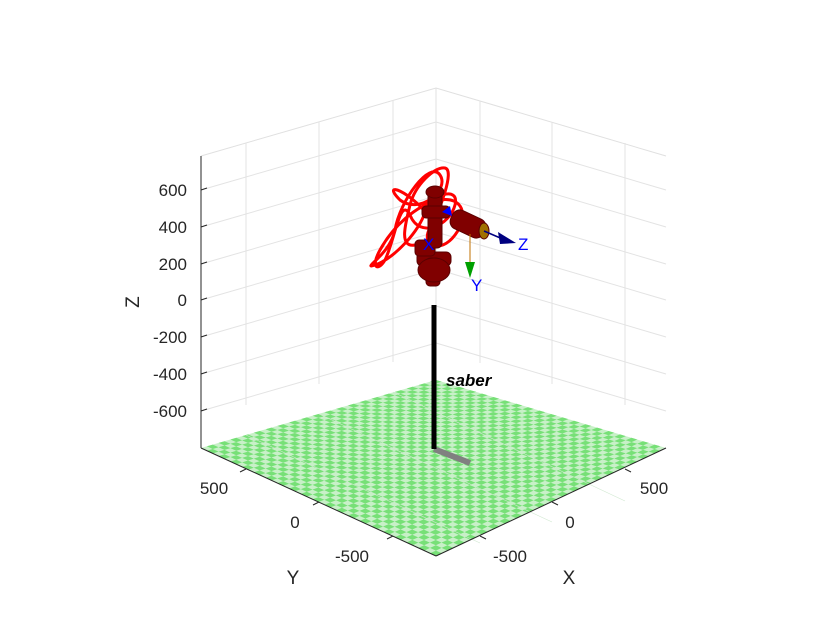  What do you see at coordinates (428, 244) in the screenshot?
I see `frame-x-label: X` at bounding box center [428, 244].